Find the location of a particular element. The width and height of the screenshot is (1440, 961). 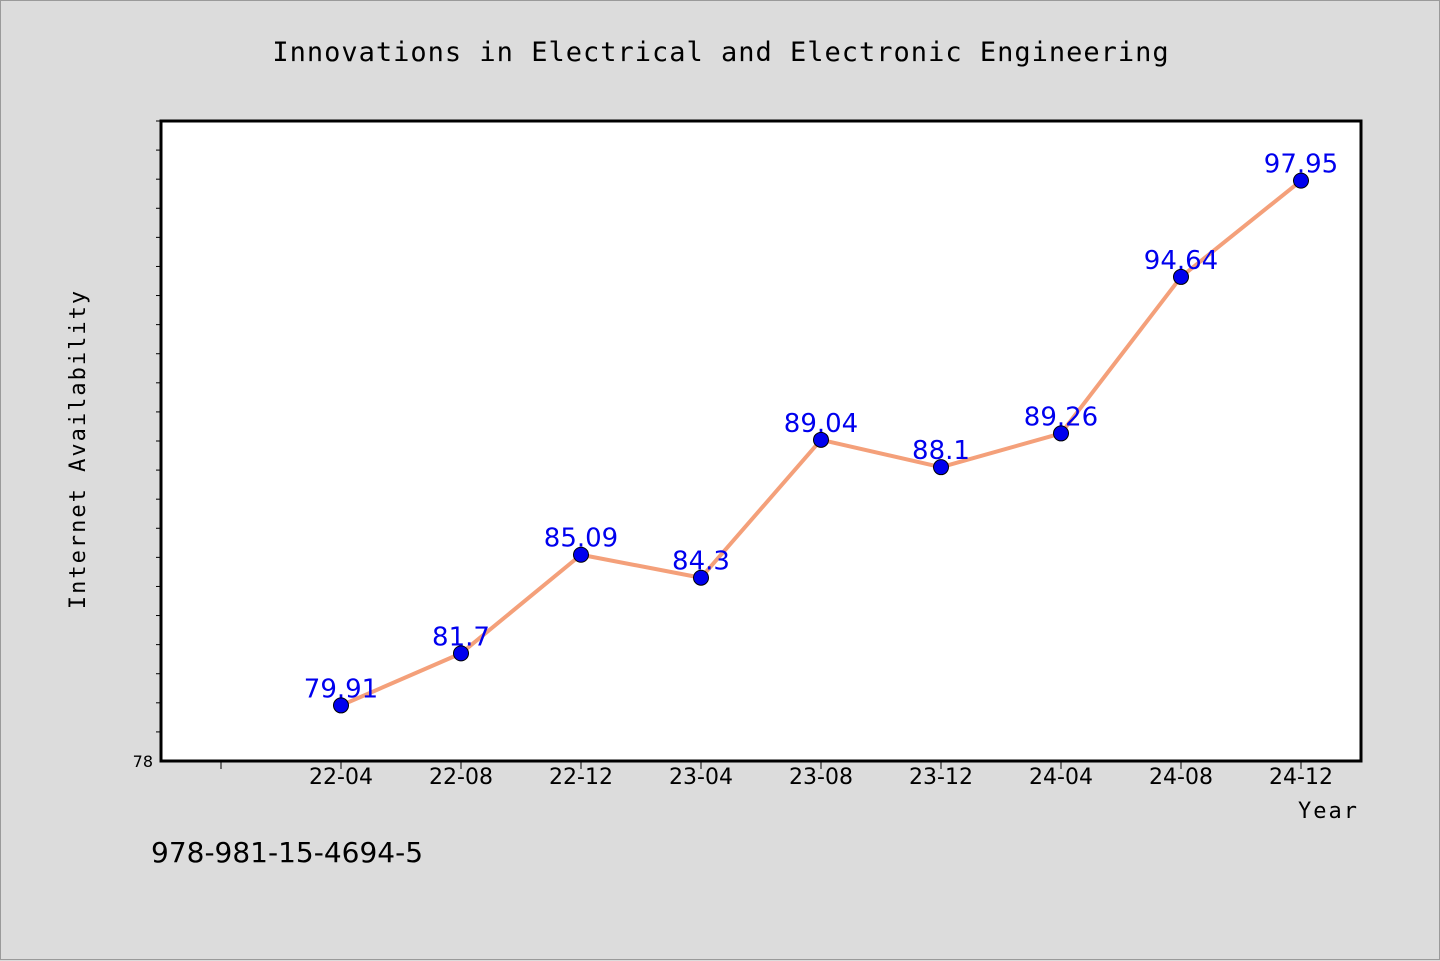

x-tick-label: 22-08 is located at coordinates (461, 777).